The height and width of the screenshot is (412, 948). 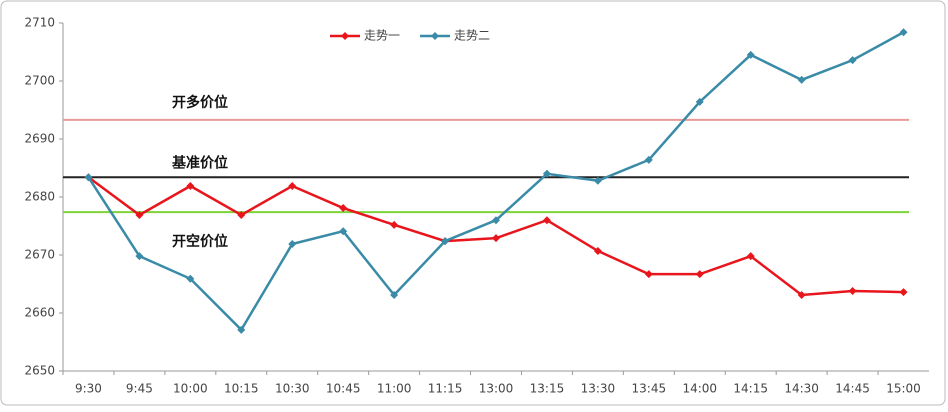 What do you see at coordinates (750, 389) in the screenshot?
I see `x-tick-label: 14:15` at bounding box center [750, 389].